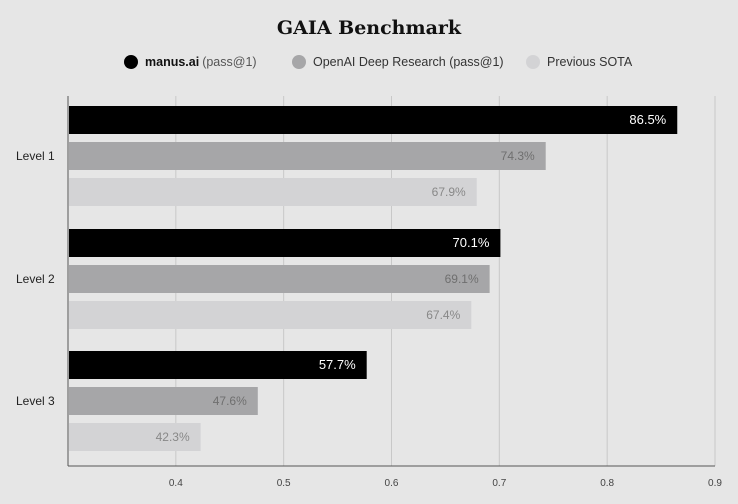 This screenshot has height=504, width=738. What do you see at coordinates (449, 192) in the screenshot?
I see `bar-value-label: 67.9%` at bounding box center [449, 192].